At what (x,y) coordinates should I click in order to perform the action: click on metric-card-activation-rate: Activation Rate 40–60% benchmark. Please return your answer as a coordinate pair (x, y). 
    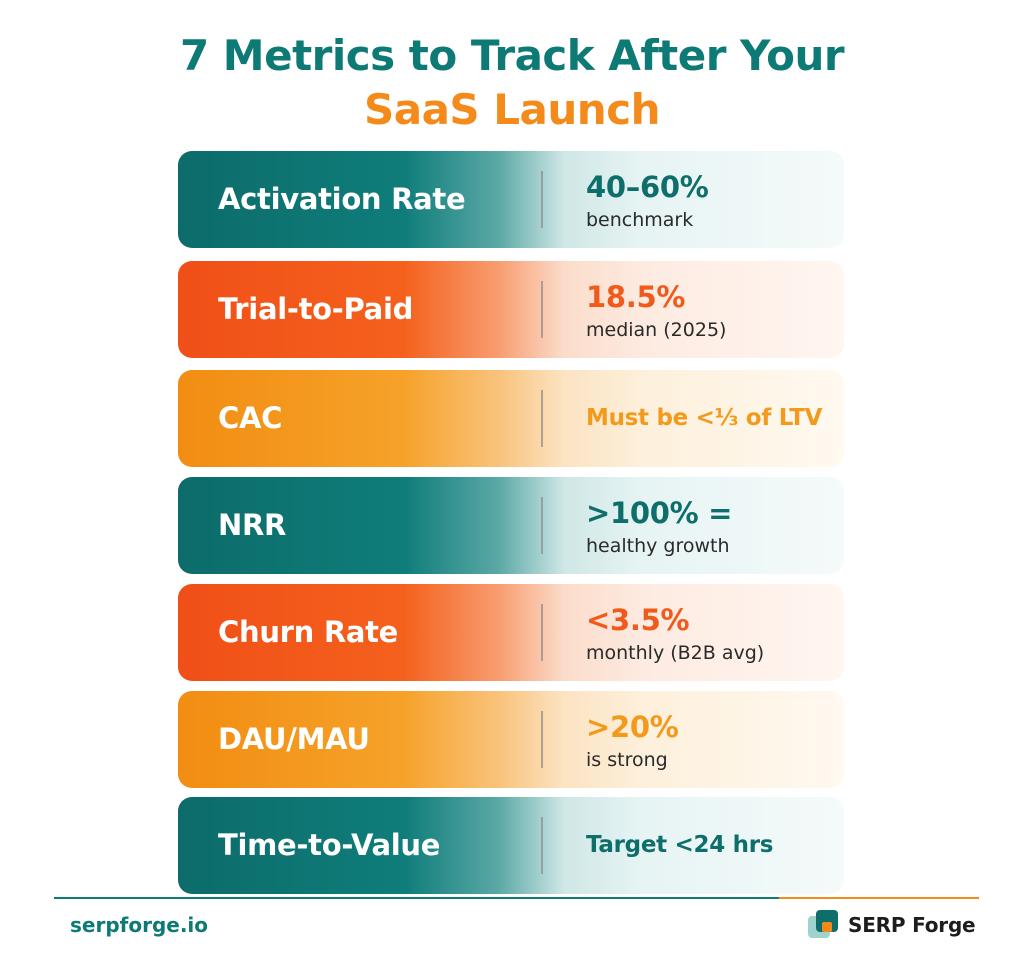
    Looking at the image, I should click on (511, 199).